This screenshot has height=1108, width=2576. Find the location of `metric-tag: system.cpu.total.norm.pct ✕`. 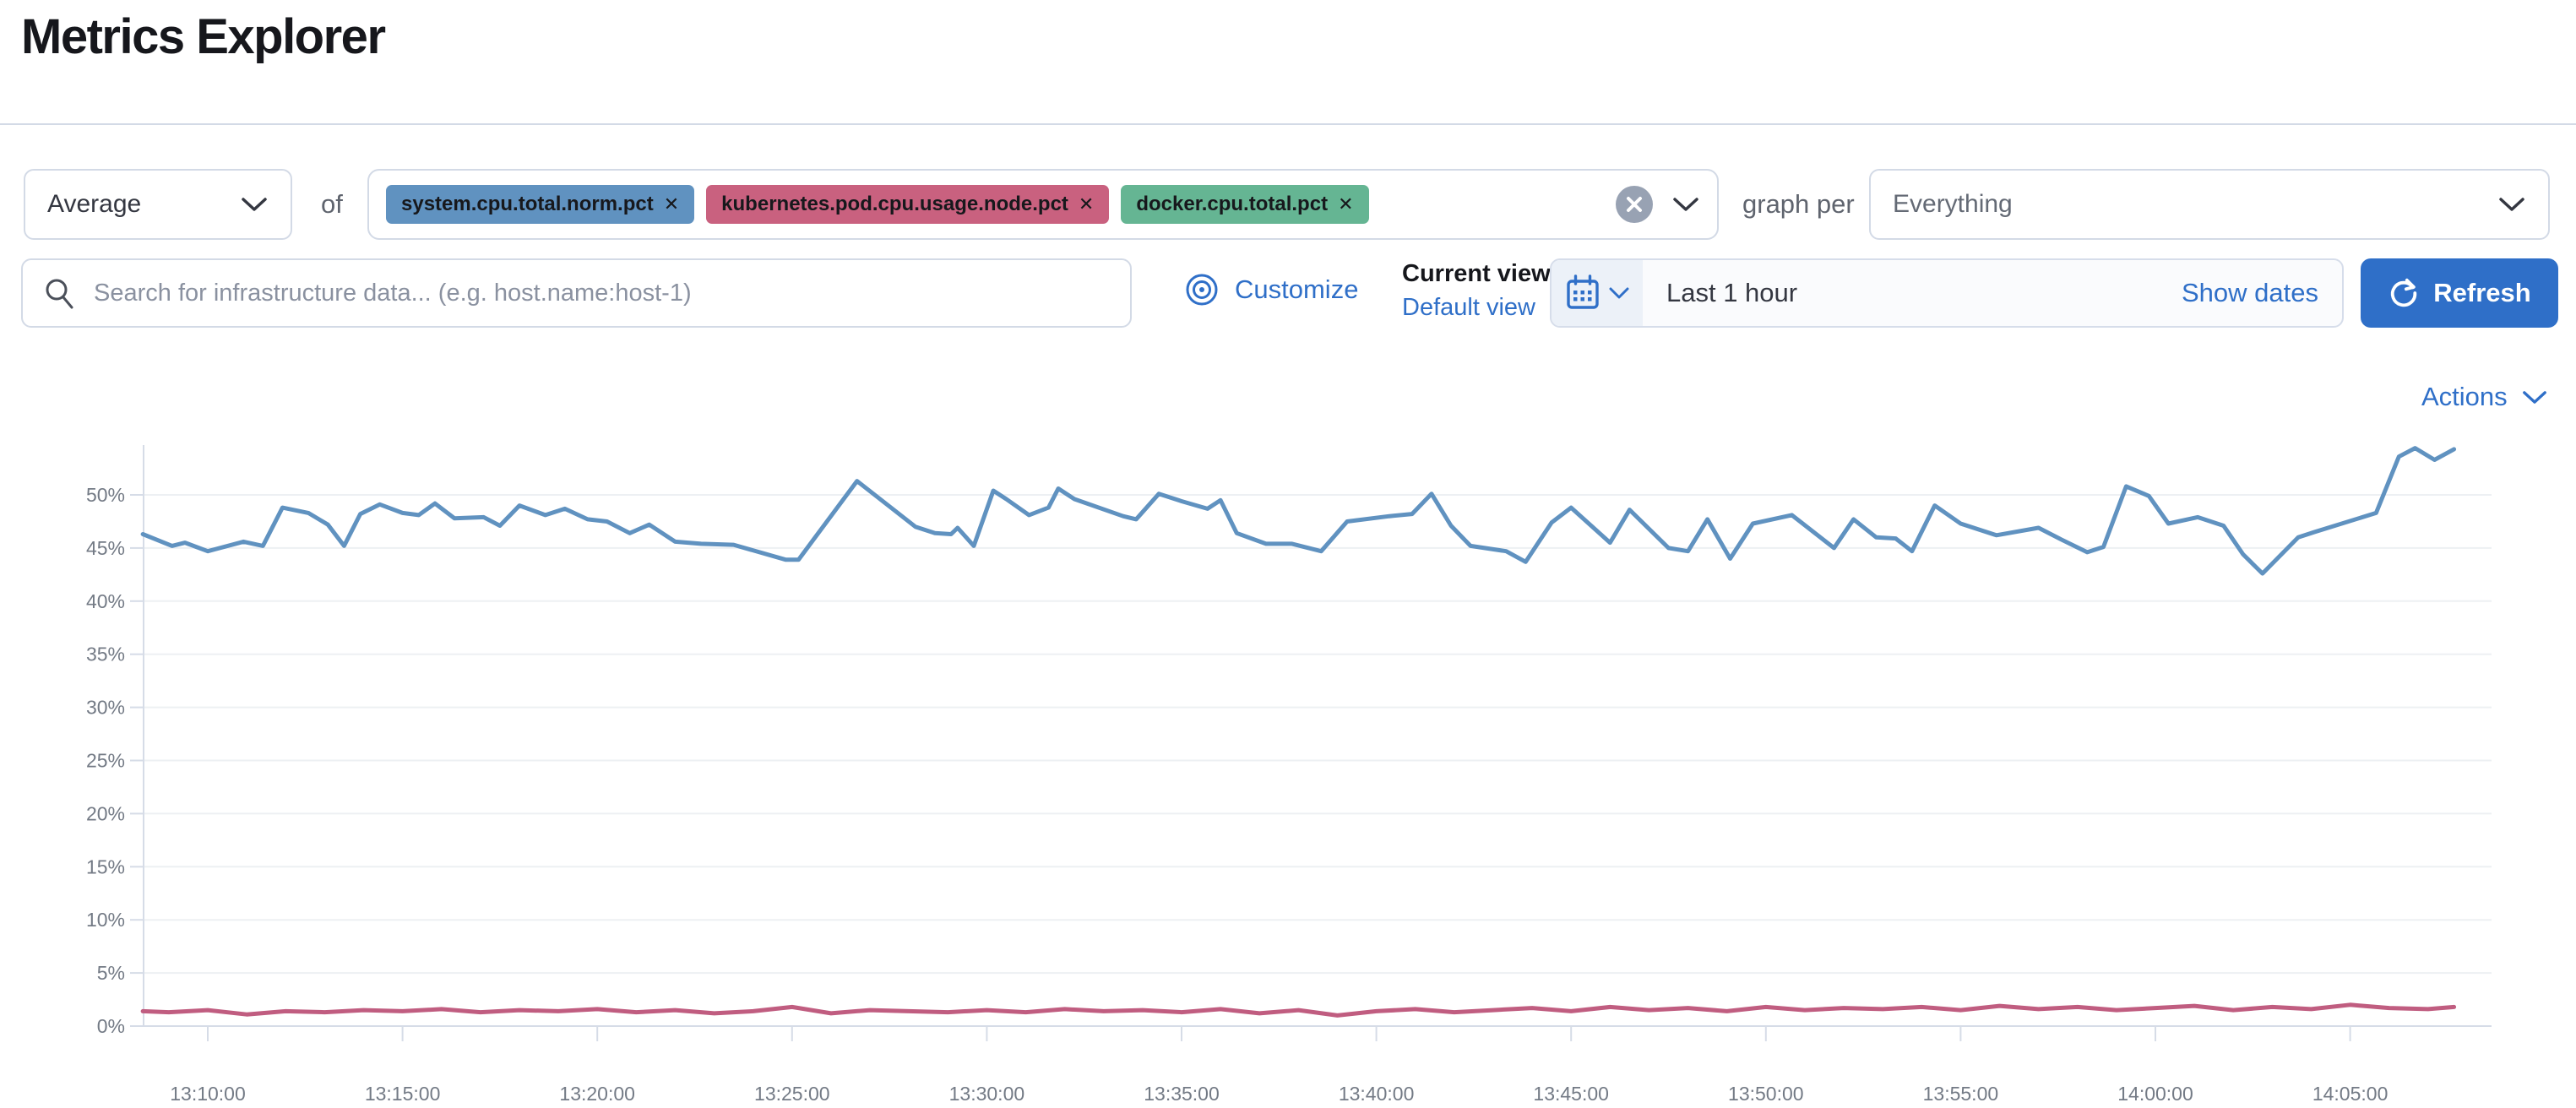

metric-tag: system.cpu.total.norm.pct ✕ is located at coordinates (540, 204).